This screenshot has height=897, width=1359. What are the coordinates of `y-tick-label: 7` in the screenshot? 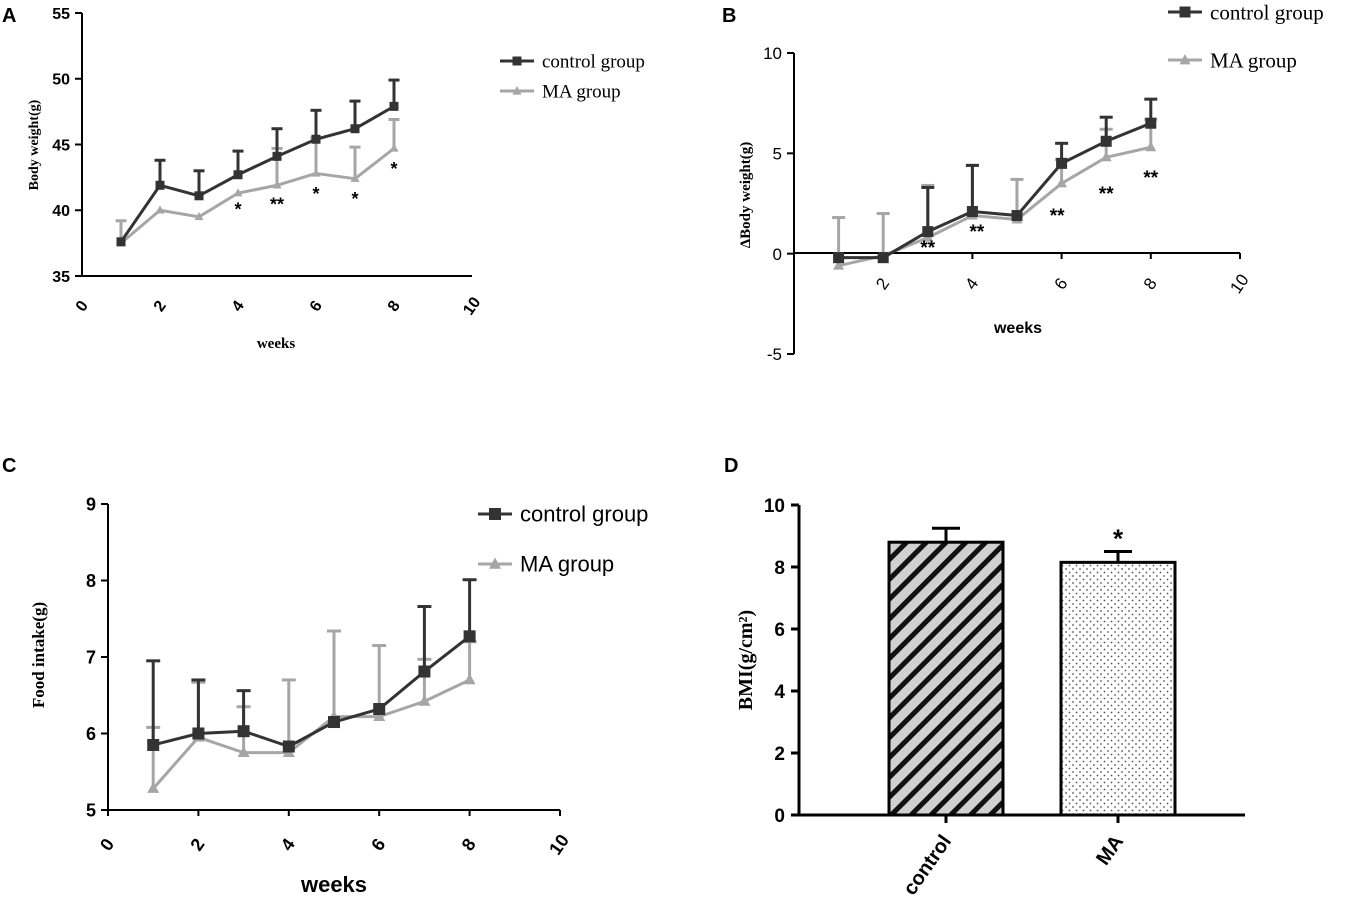 It's located at (91, 657).